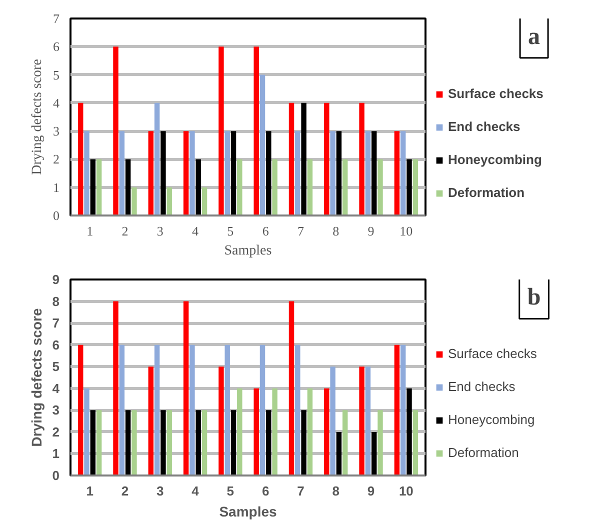  Describe the element at coordinates (56, 432) in the screenshot. I see `y-tick-label: 2` at that location.